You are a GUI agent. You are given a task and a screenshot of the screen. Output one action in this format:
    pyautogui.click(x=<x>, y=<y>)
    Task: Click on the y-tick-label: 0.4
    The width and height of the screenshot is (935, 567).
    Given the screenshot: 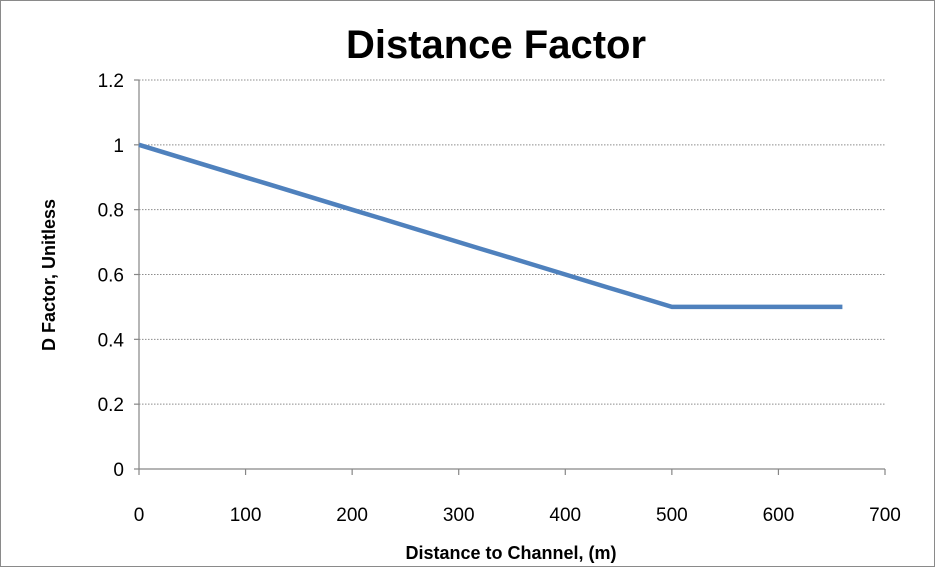 What is the action you would take?
    pyautogui.click(x=111, y=340)
    